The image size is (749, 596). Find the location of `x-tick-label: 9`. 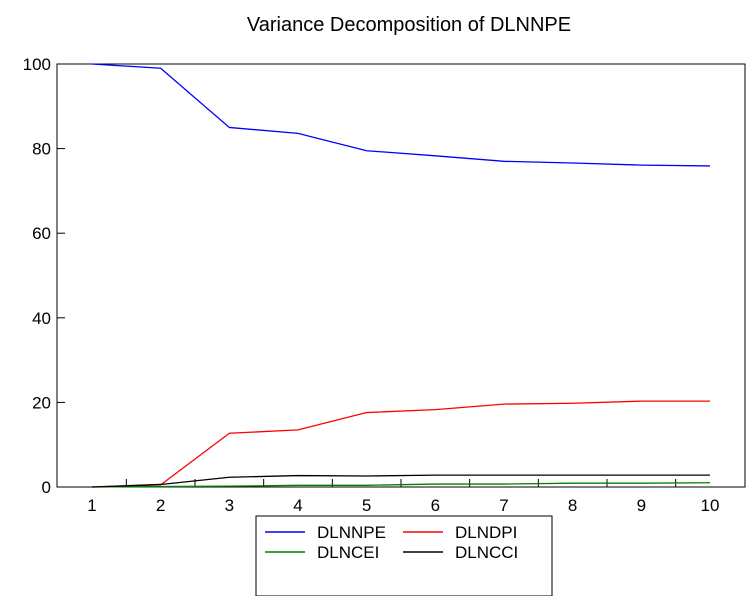

x-tick-label: 9 is located at coordinates (641, 505).